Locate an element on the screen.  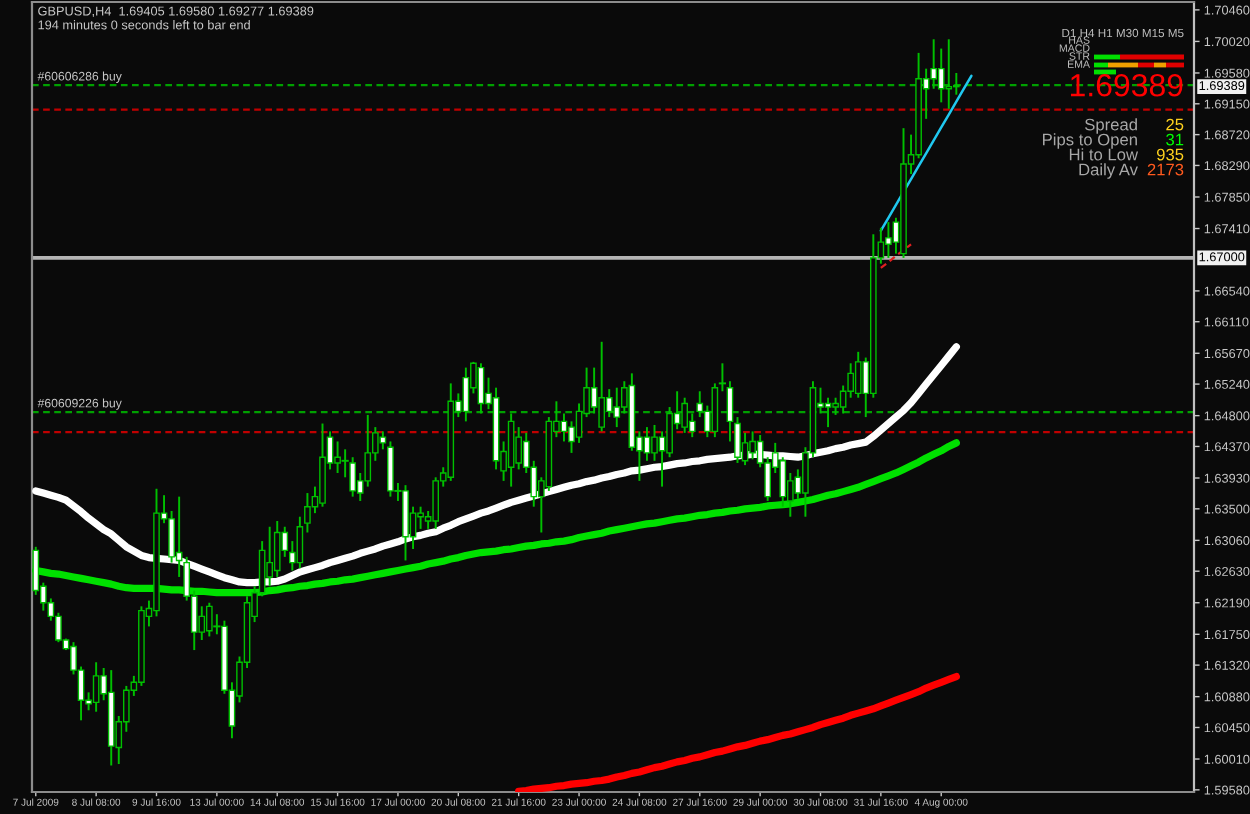
annotation: 935 is located at coordinates (1170, 154).